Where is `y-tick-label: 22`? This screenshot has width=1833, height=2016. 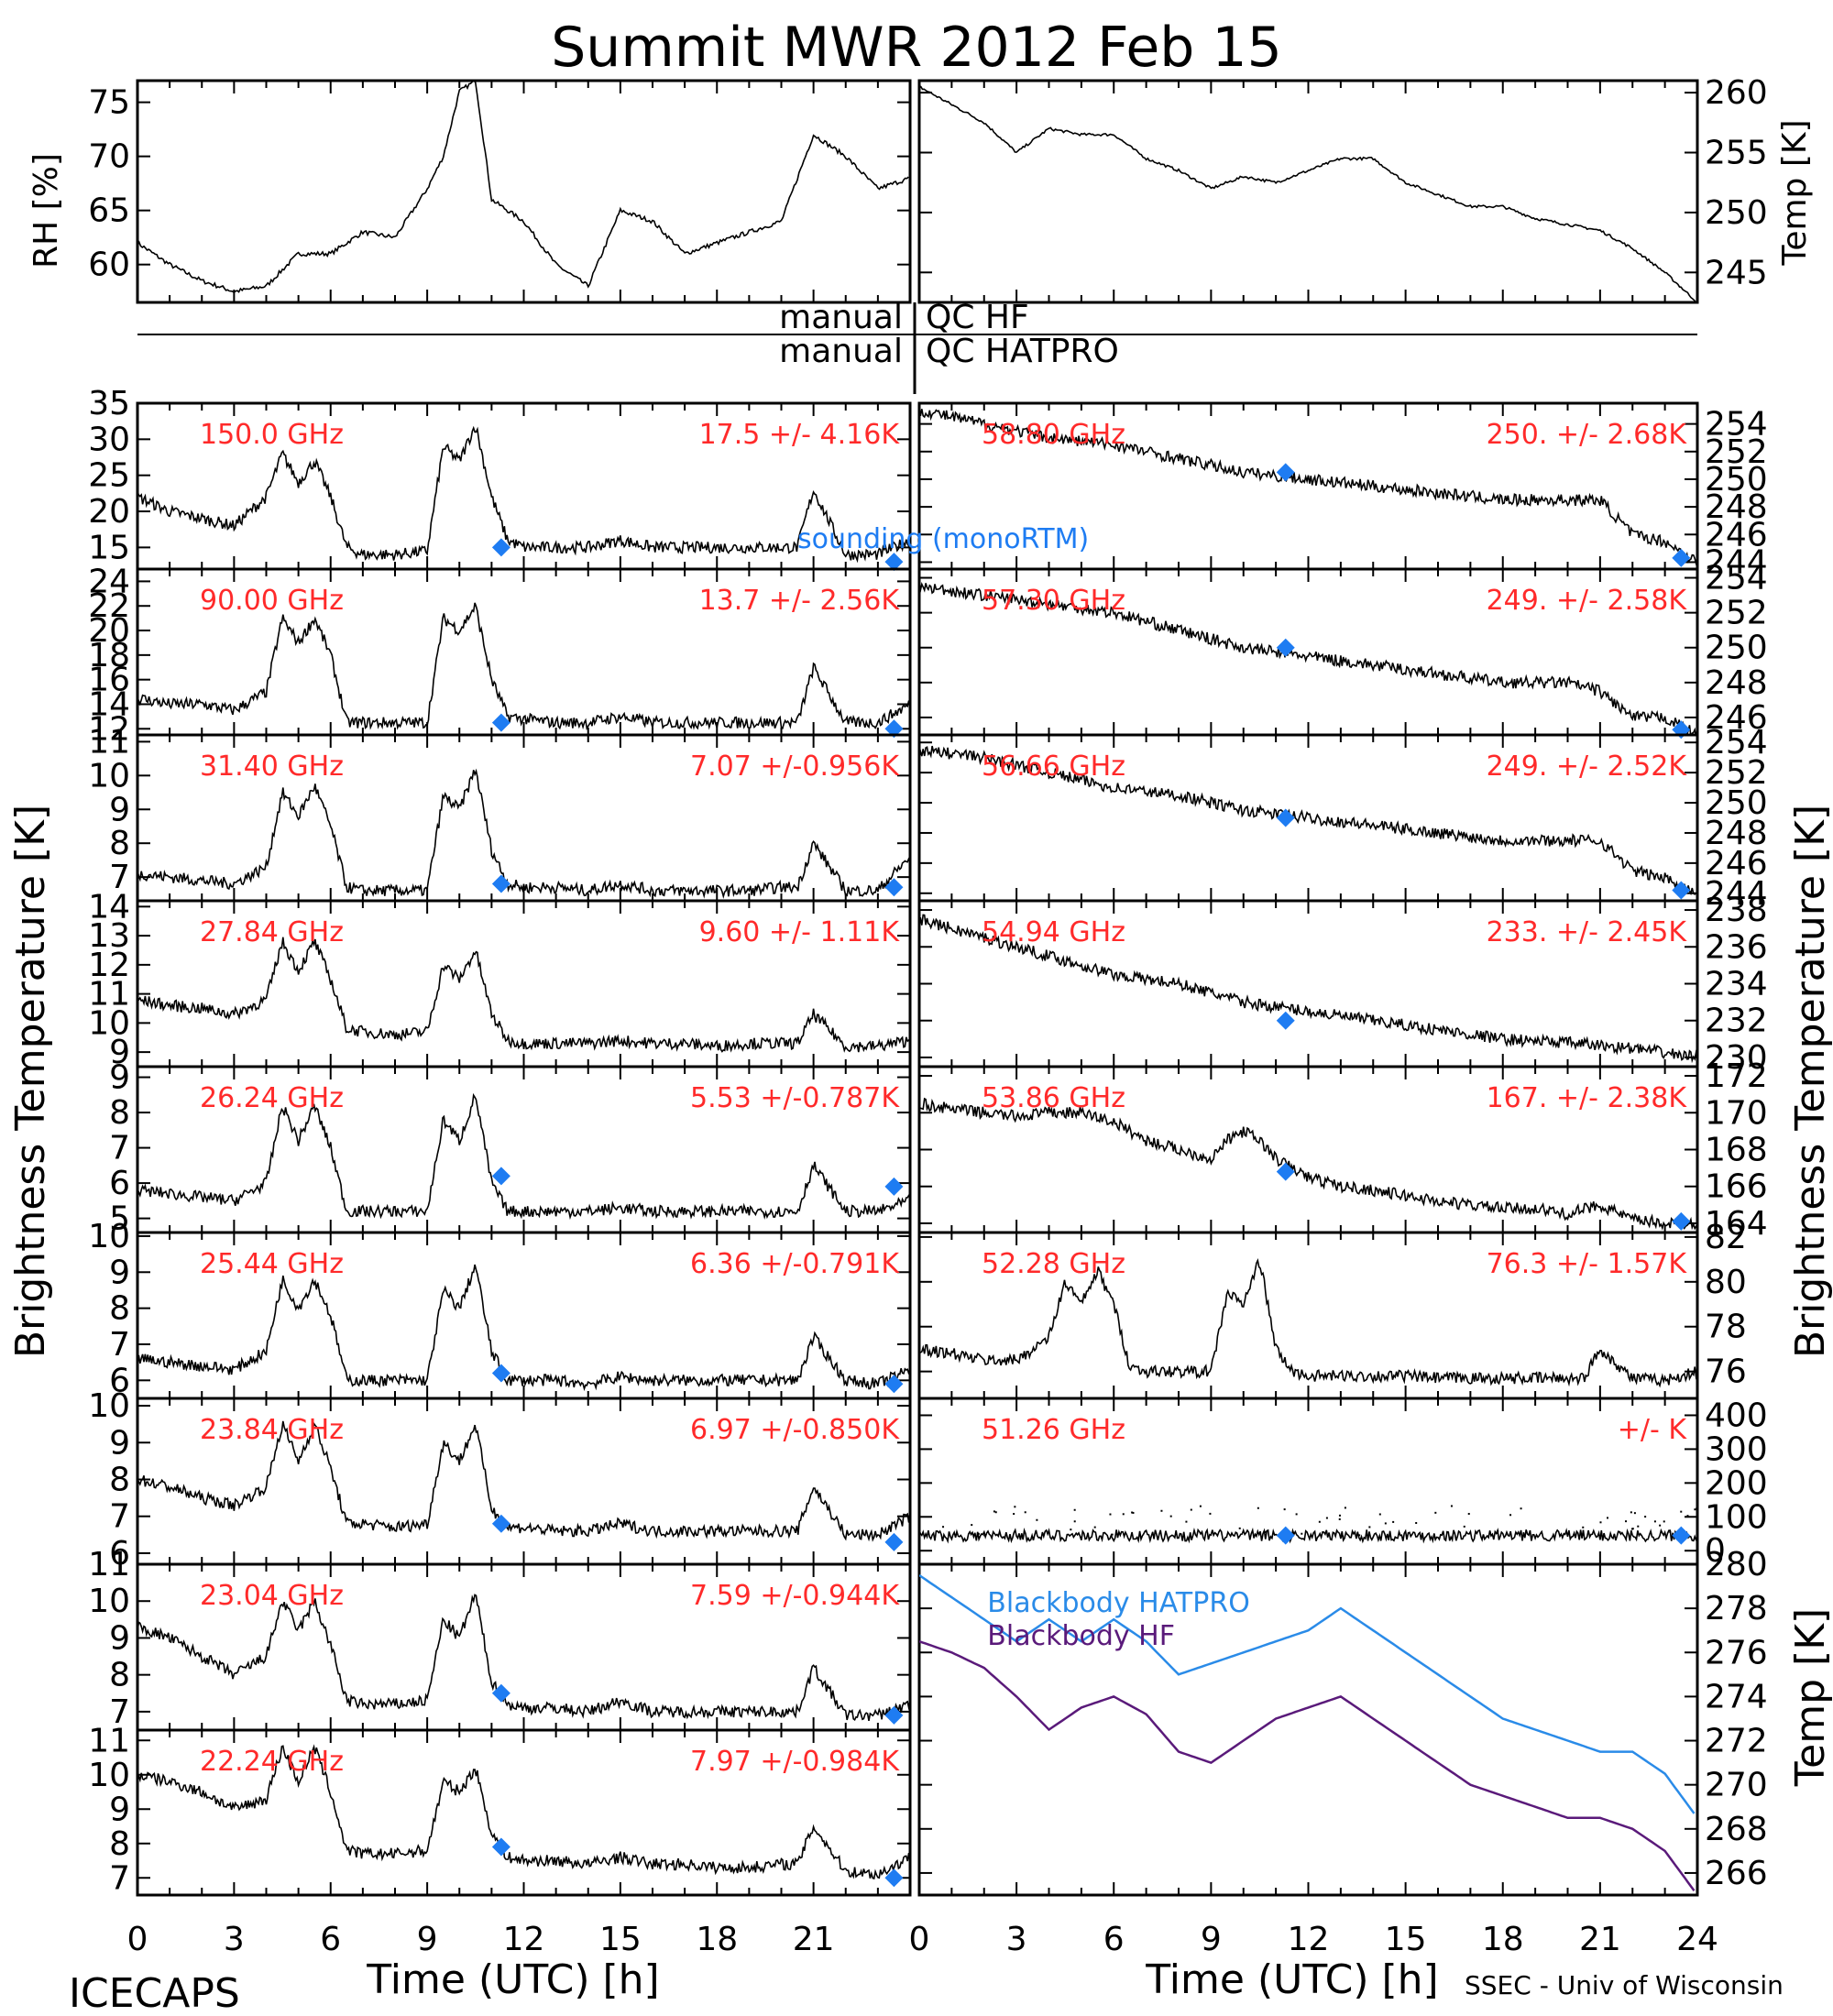
y-tick-label: 22 is located at coordinates (109, 606).